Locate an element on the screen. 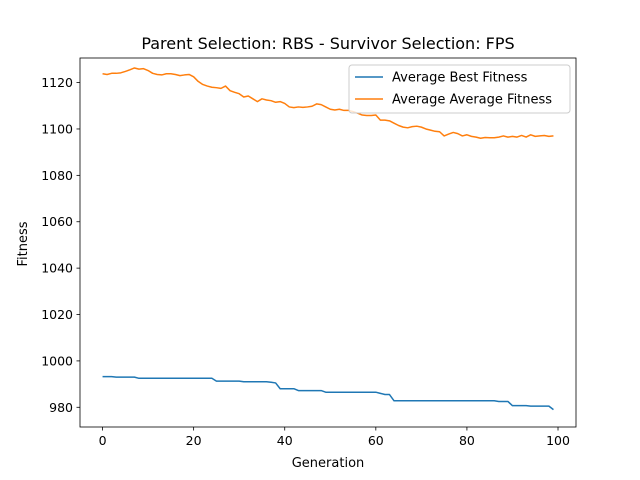 The height and width of the screenshot is (480, 640). x-tick-label: 100 is located at coordinates (558, 440).